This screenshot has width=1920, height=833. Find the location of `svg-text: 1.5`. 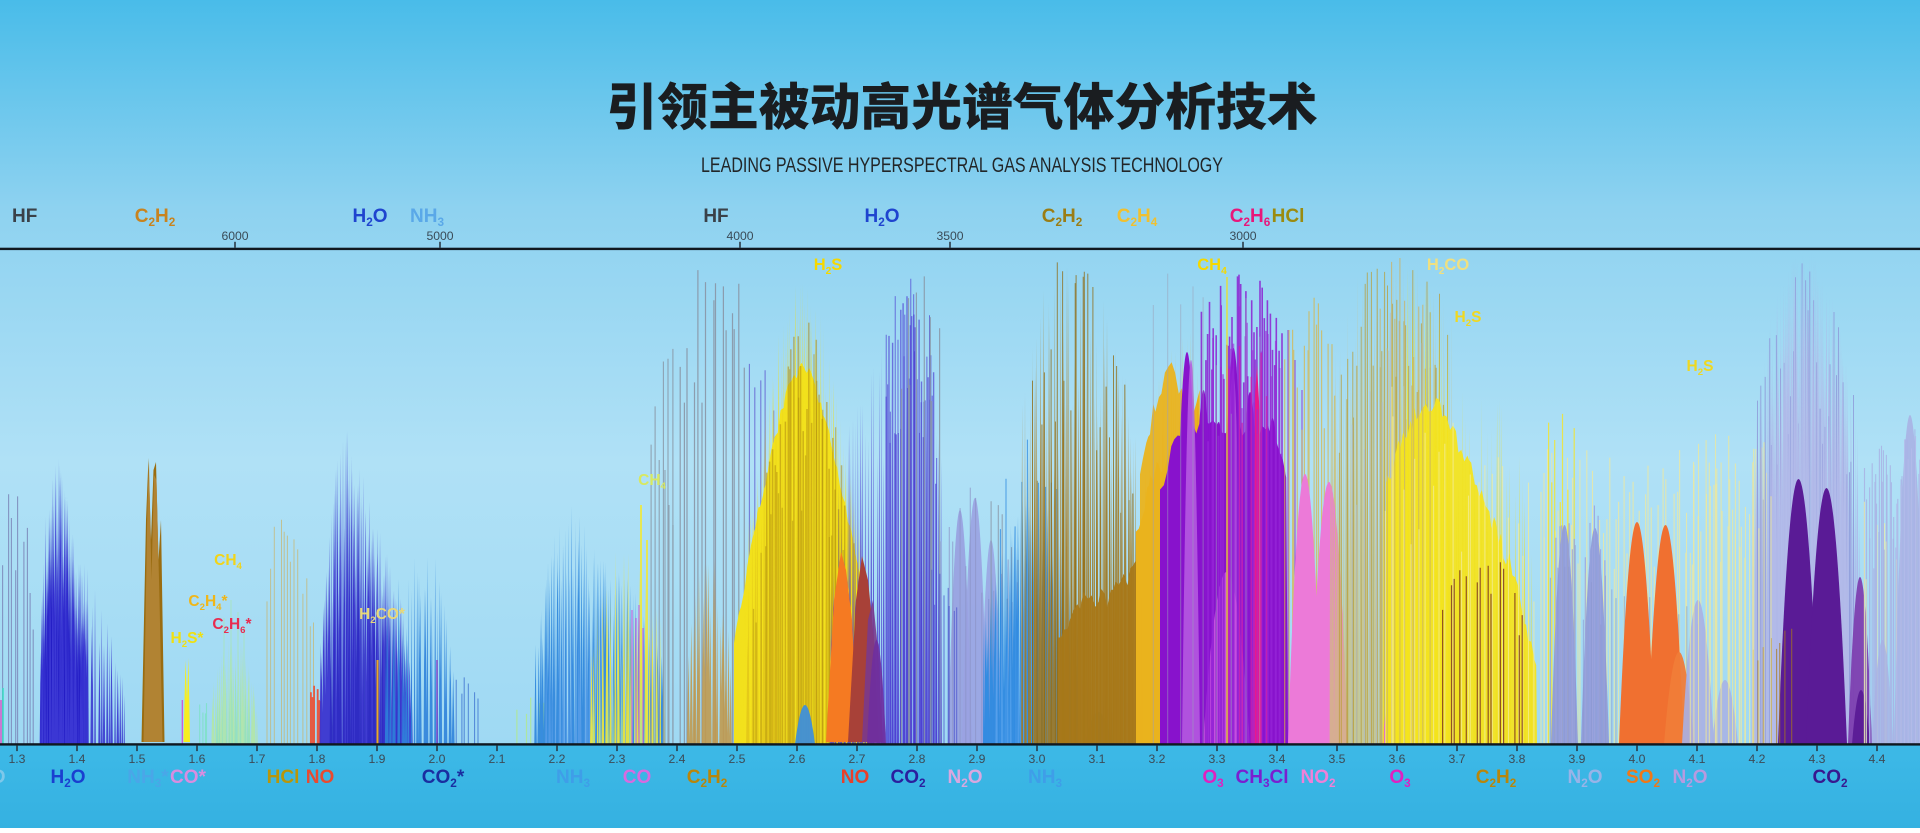

svg-text: 1.5 is located at coordinates (137, 759).